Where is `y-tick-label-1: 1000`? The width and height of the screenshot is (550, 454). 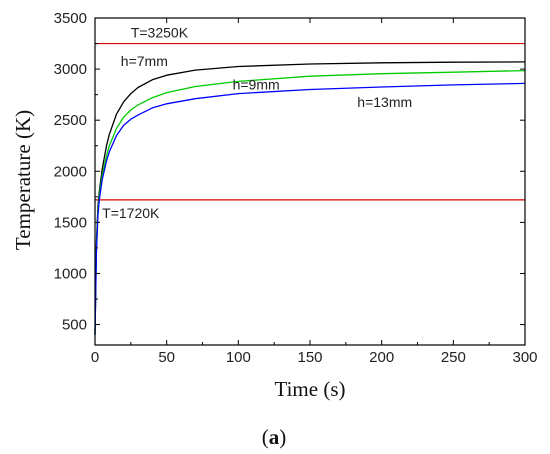
y-tick-label-1: 1000 is located at coordinates (70, 273).